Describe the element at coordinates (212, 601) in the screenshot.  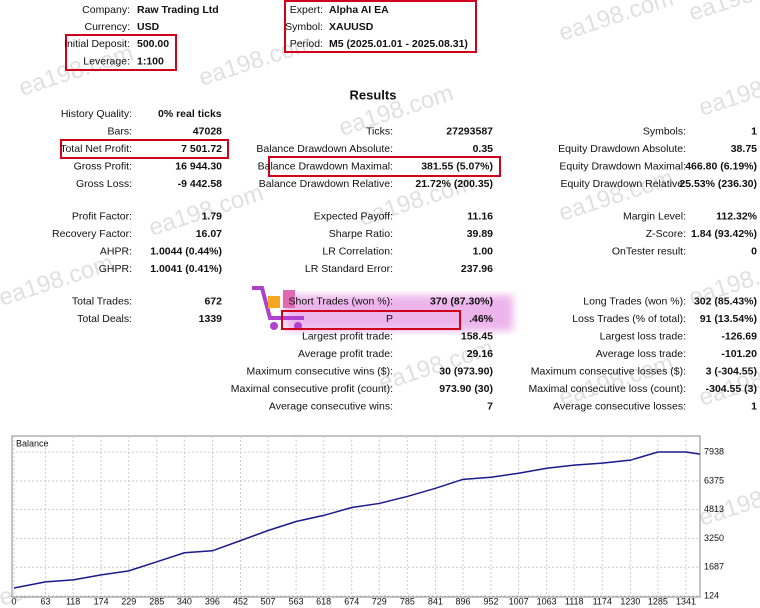
I see `x-tick-label: 396` at that location.